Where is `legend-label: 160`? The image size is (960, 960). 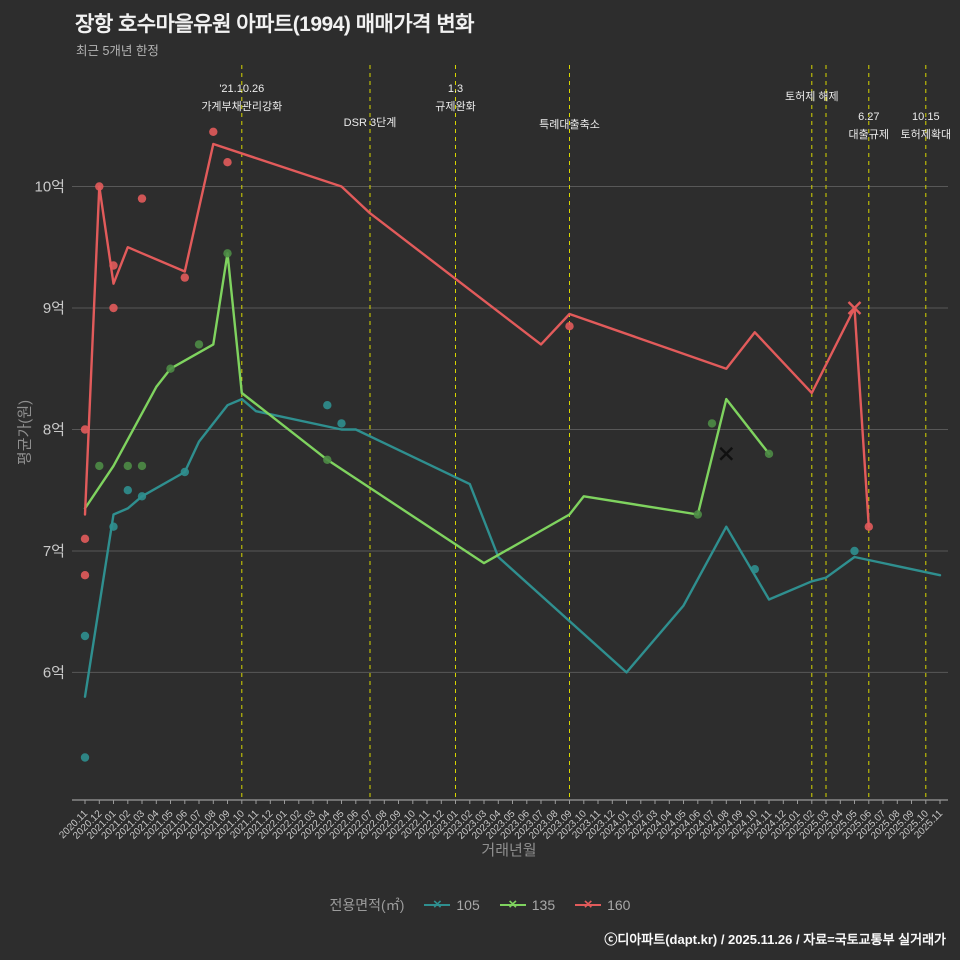
legend-label: 160 is located at coordinates (619, 905).